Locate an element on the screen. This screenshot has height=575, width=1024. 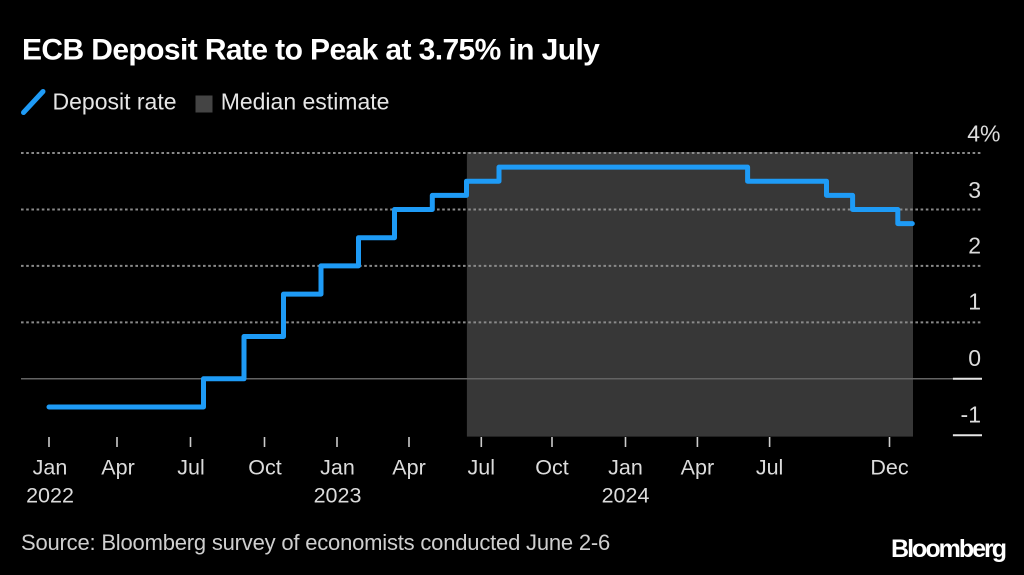
svg-text: 4% is located at coordinates (983, 134).